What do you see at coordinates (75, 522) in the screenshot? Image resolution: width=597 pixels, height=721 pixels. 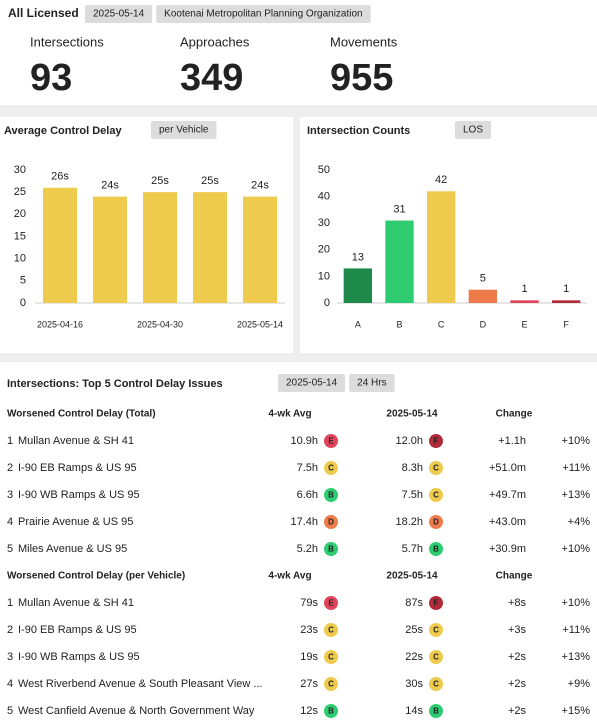 I see `intersection-name: Prairie Avenue & US 95` at bounding box center [75, 522].